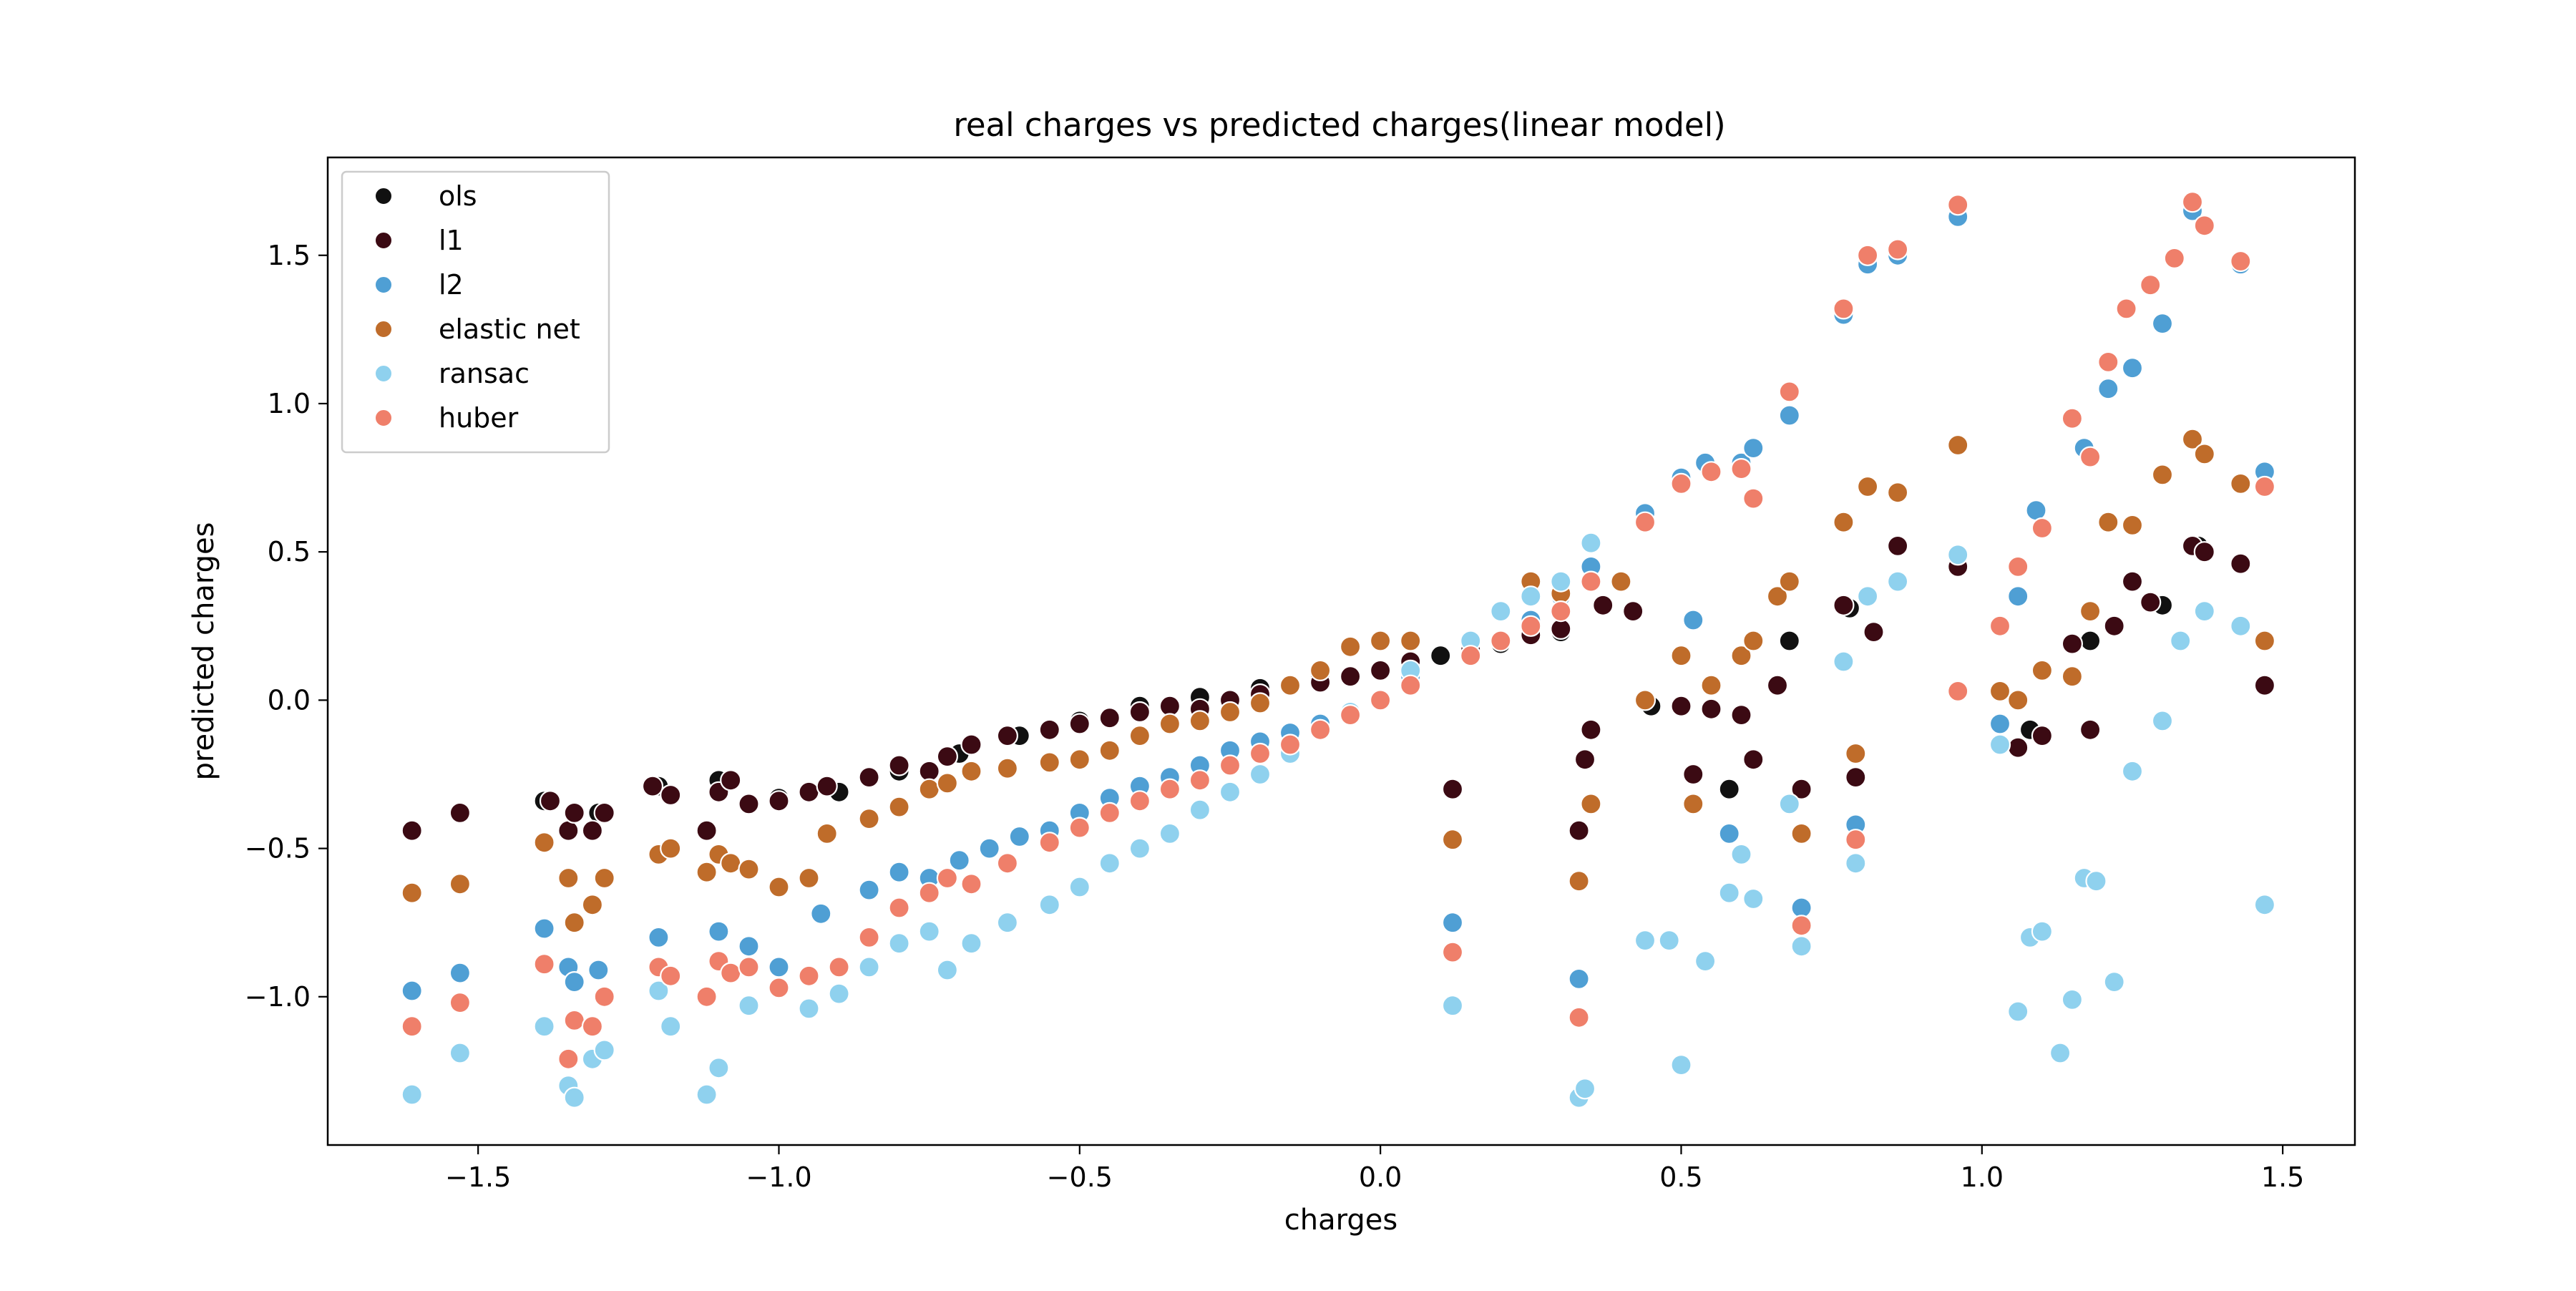 This screenshot has width=2576, height=1291. I want to click on legend-label-1: l1, so click(451, 240).